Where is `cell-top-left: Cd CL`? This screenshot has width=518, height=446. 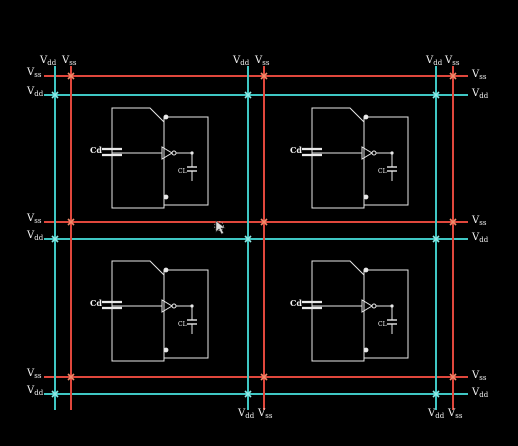
cell-top-left: Cd CL is located at coordinates (149, 158).